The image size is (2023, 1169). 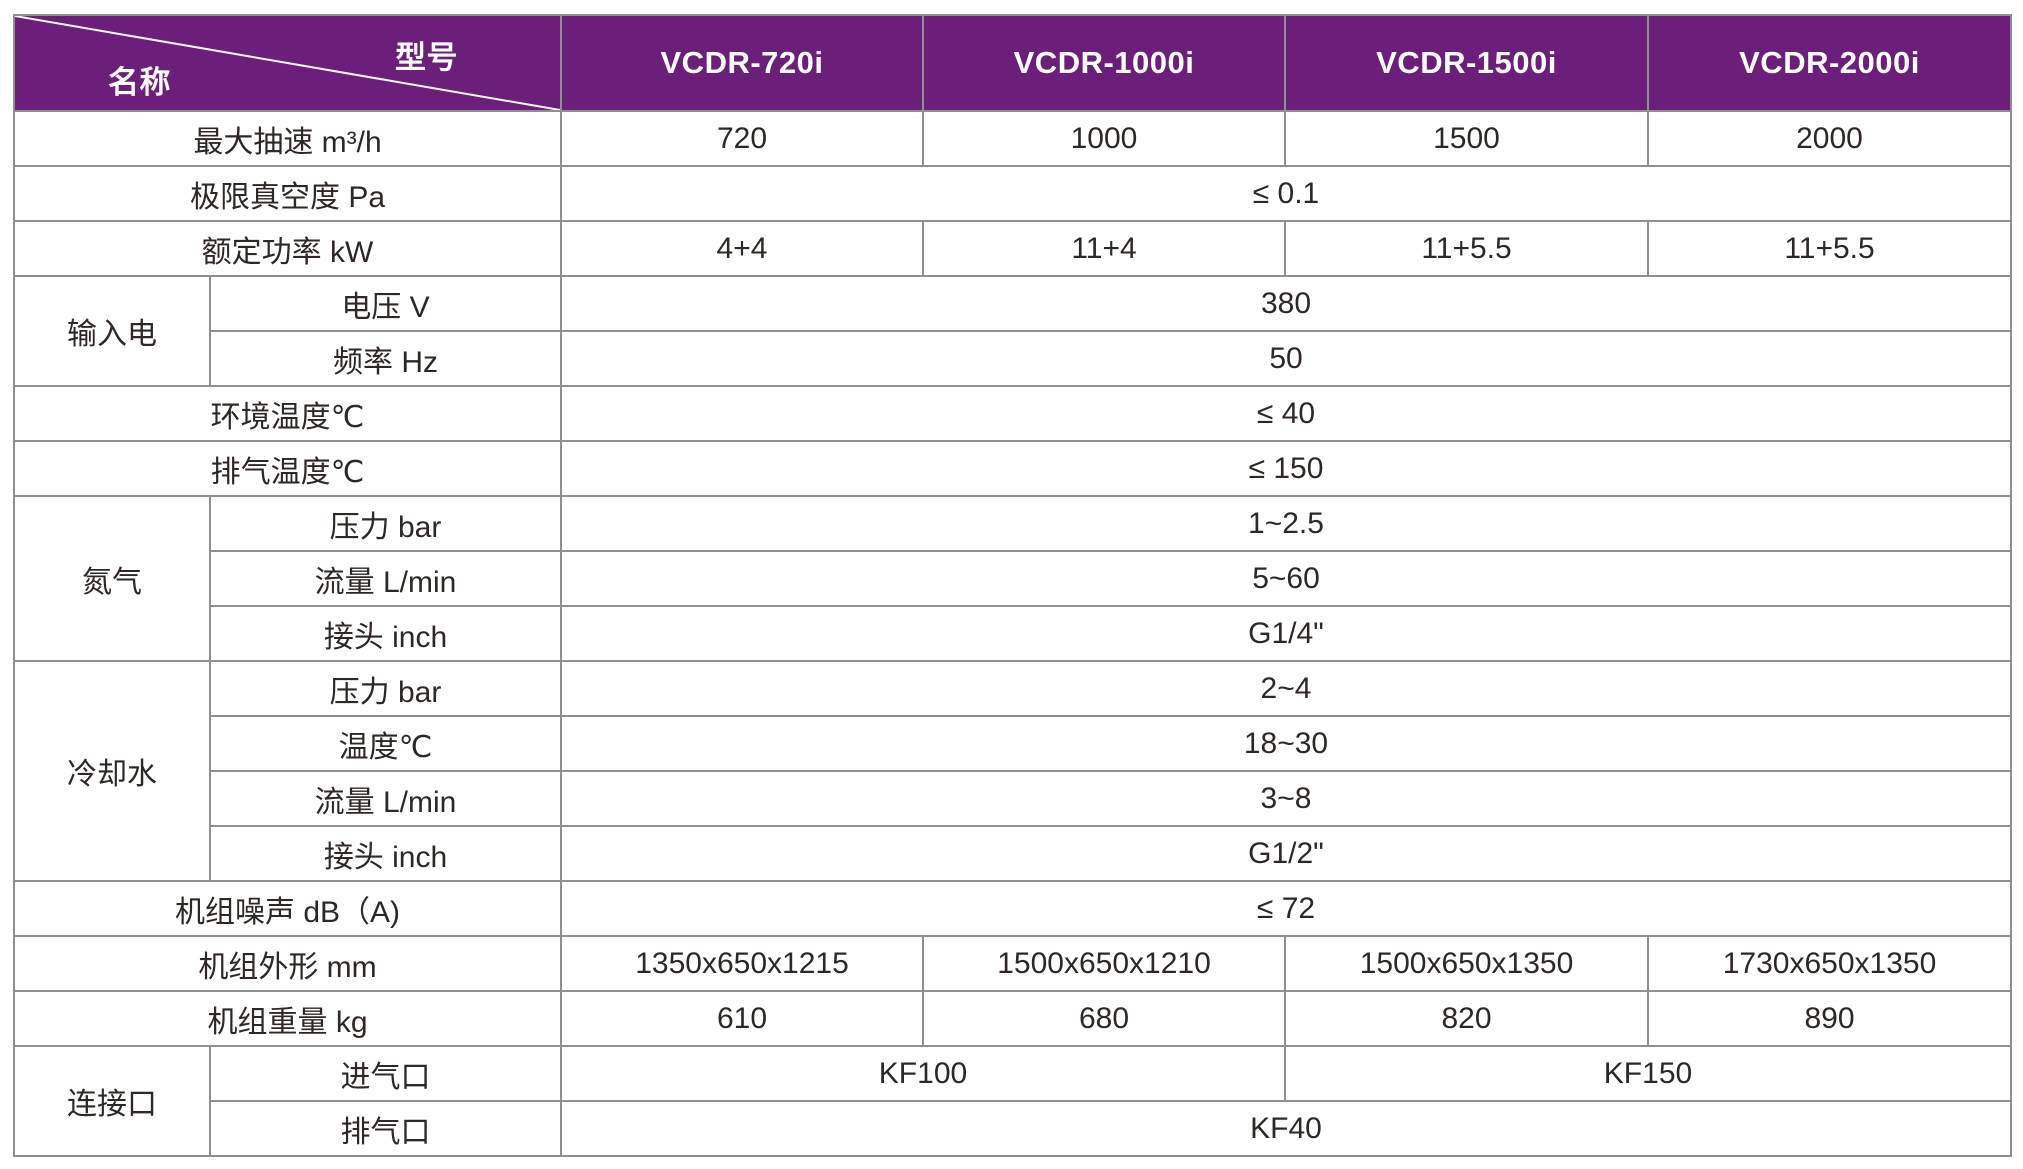 What do you see at coordinates (1286, 303) in the screenshot?
I see `merged-value-cell: 380` at bounding box center [1286, 303].